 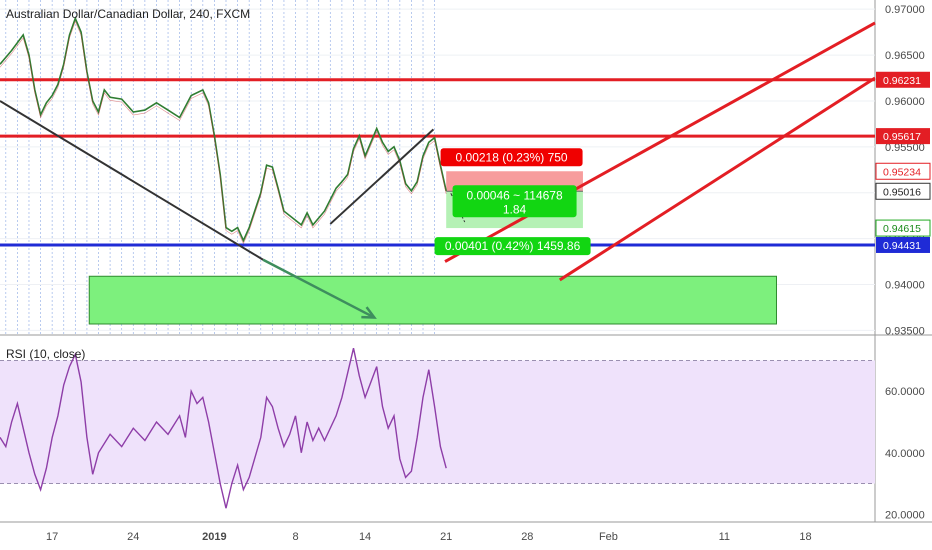 I want to click on target-label: 0.00401 (0.42%) 1459.86, so click(x=513, y=246).